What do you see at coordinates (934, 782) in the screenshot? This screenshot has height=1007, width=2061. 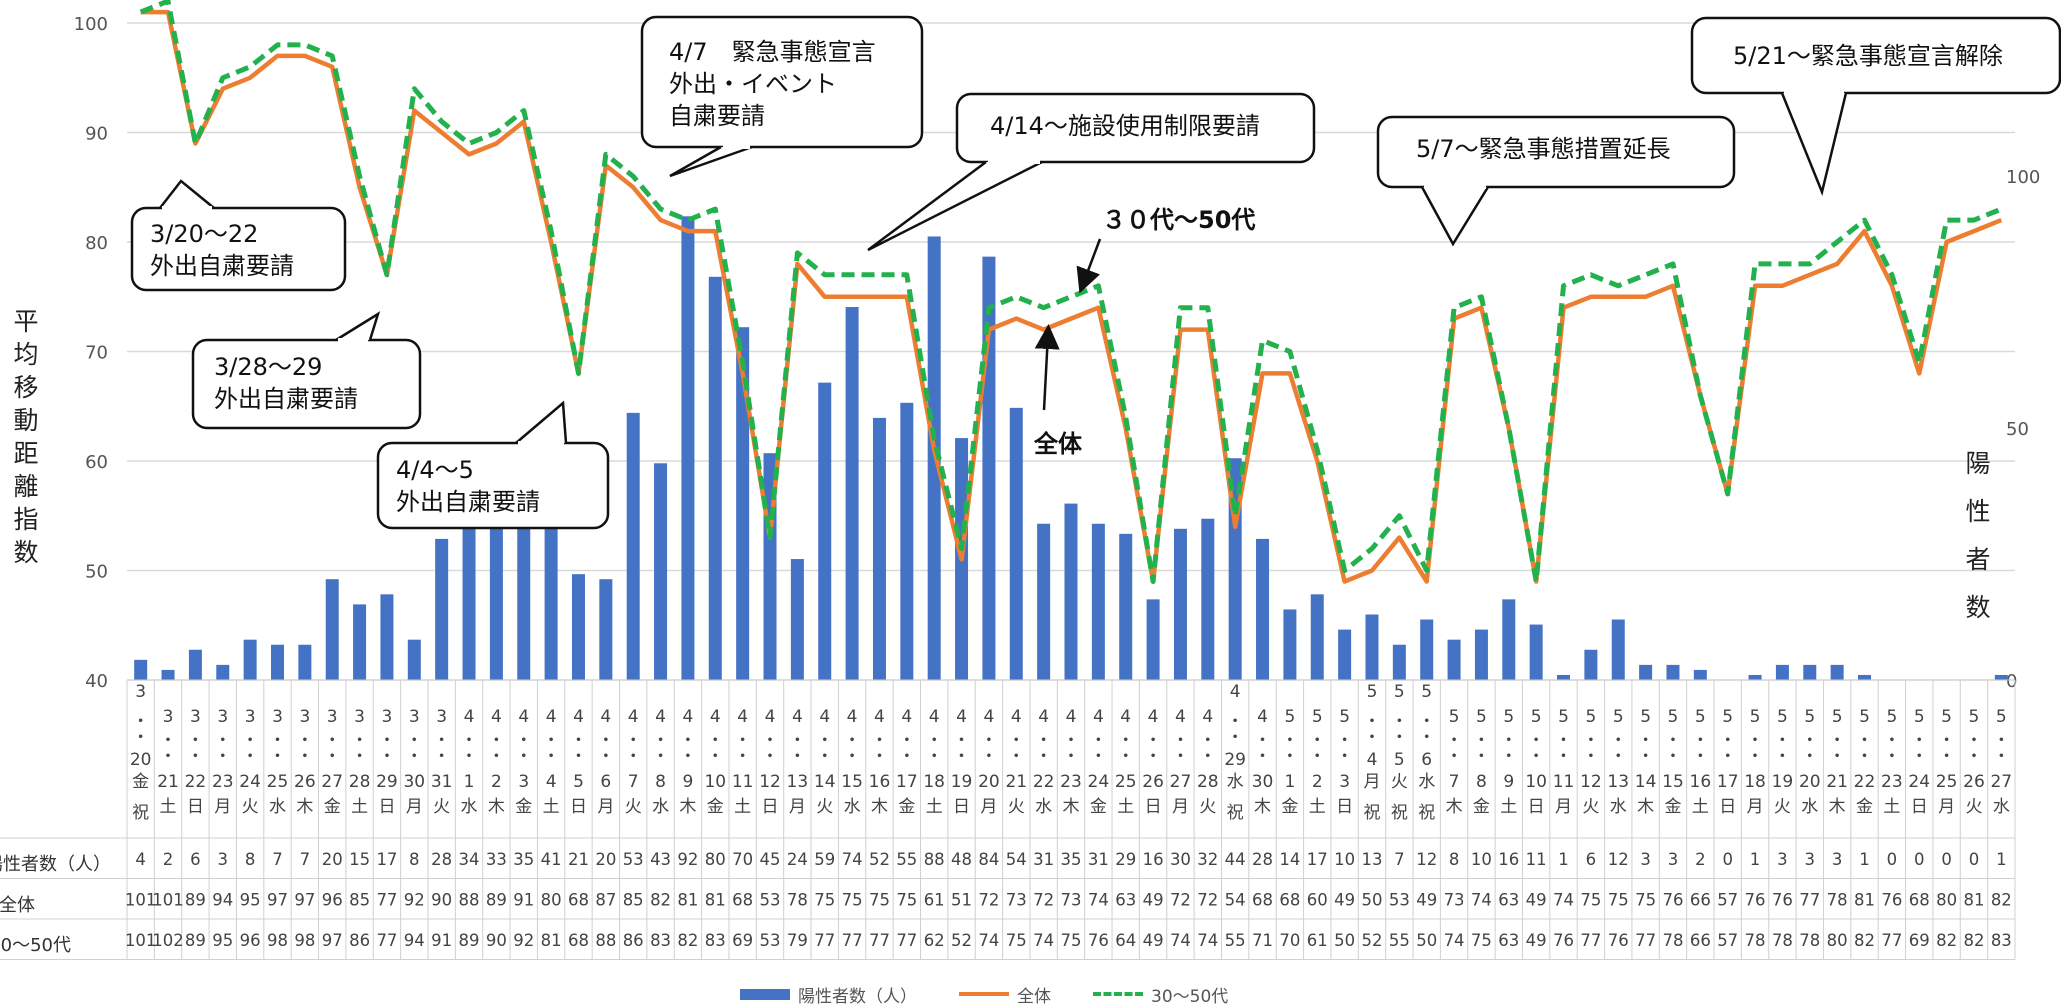 I see `x-category-label: 18` at bounding box center [934, 782].